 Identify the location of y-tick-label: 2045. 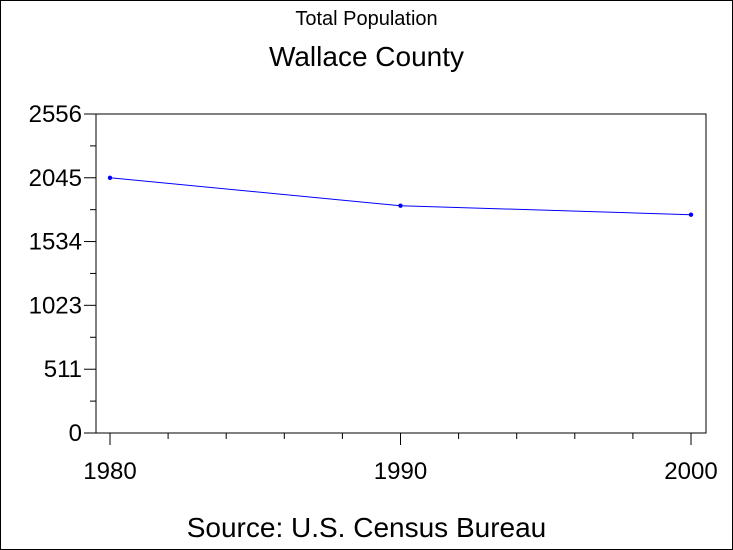
(55, 178).